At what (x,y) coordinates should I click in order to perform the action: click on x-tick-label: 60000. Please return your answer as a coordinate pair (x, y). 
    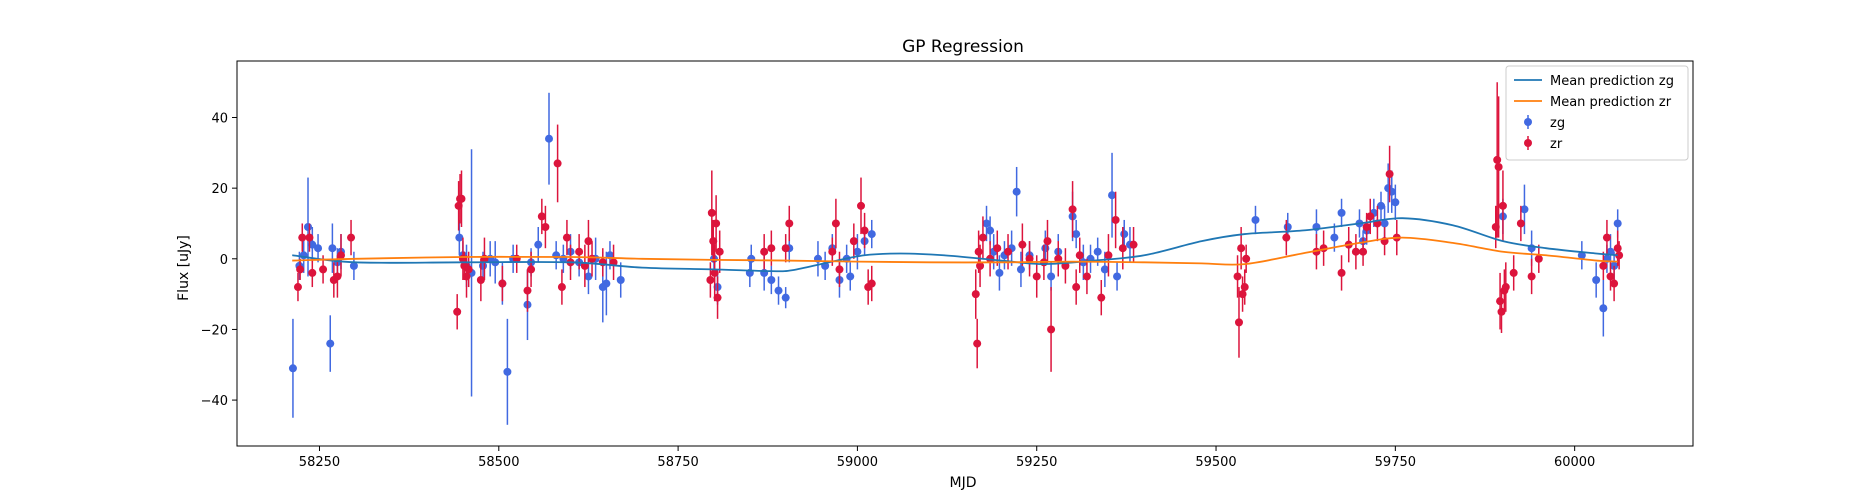
    Looking at the image, I should click on (1574, 462).